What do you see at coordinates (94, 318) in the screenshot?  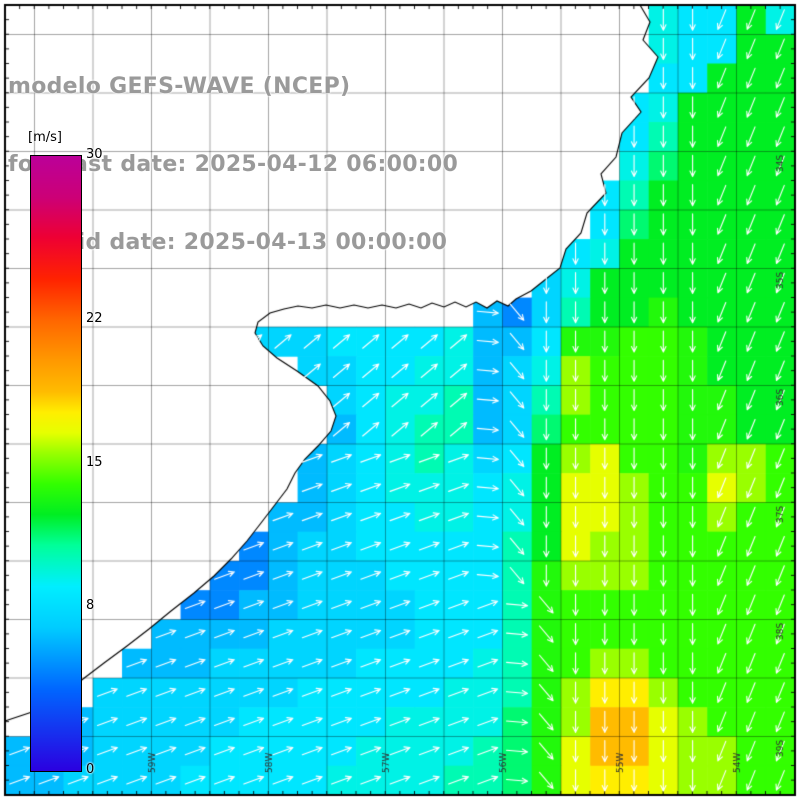 I see `colorbar-tick-label: 22` at bounding box center [94, 318].